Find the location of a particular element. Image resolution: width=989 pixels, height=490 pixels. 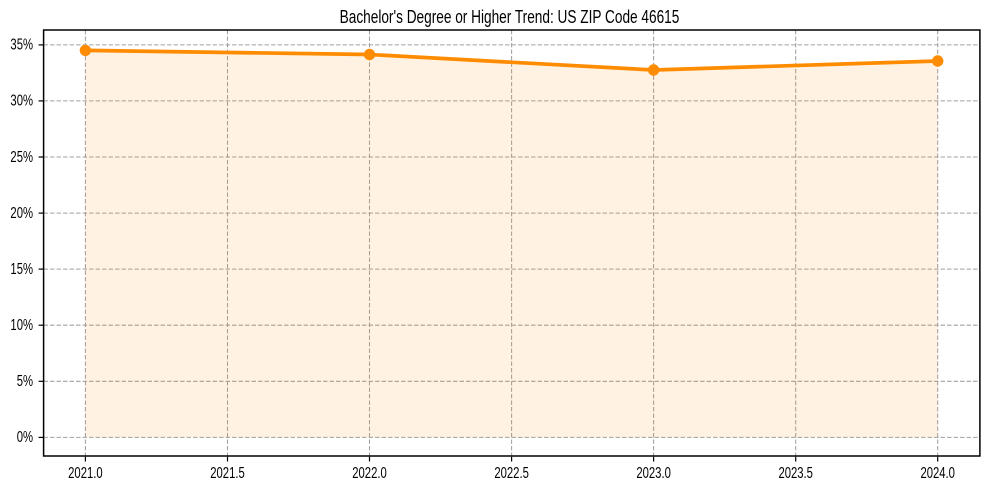

svg-text: 2022.5 is located at coordinates (511, 472).